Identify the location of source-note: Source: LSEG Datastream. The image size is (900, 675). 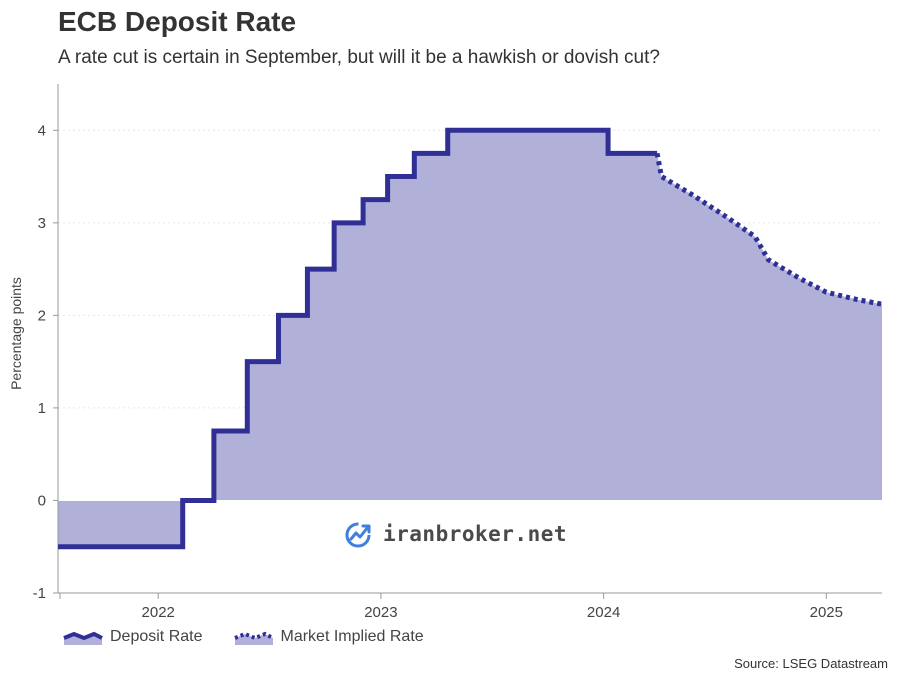
(811, 663).